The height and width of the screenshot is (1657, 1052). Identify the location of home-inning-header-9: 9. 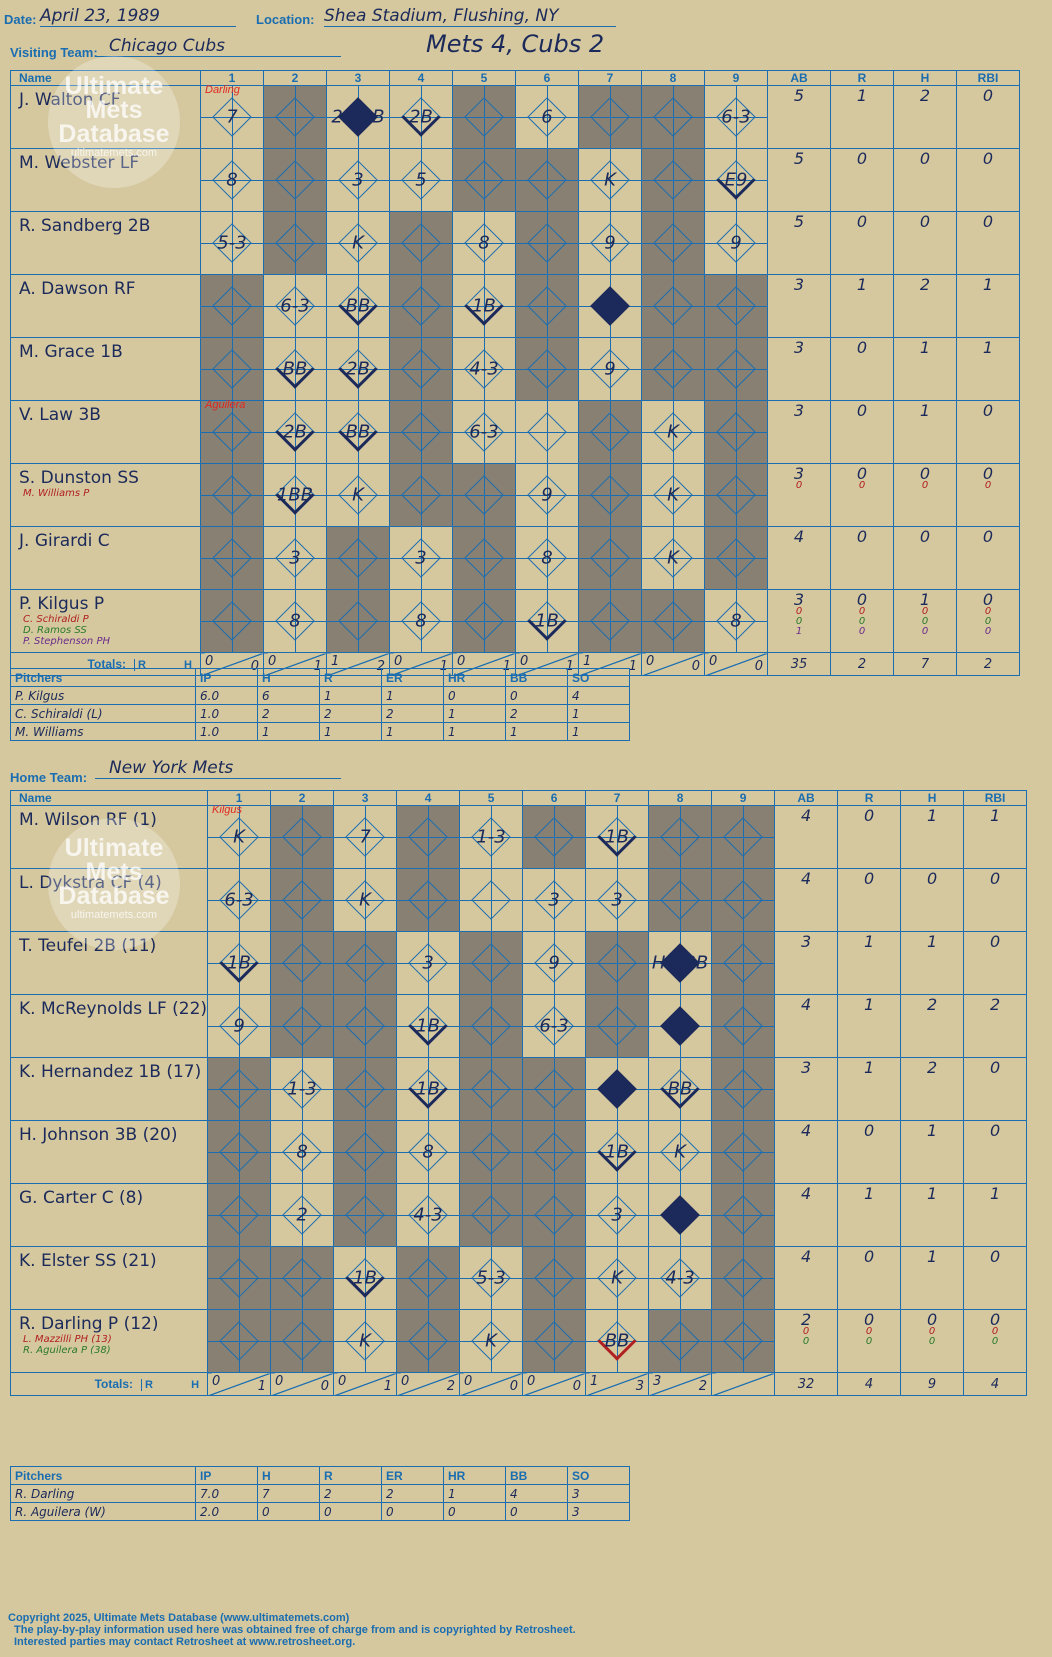
(743, 798).